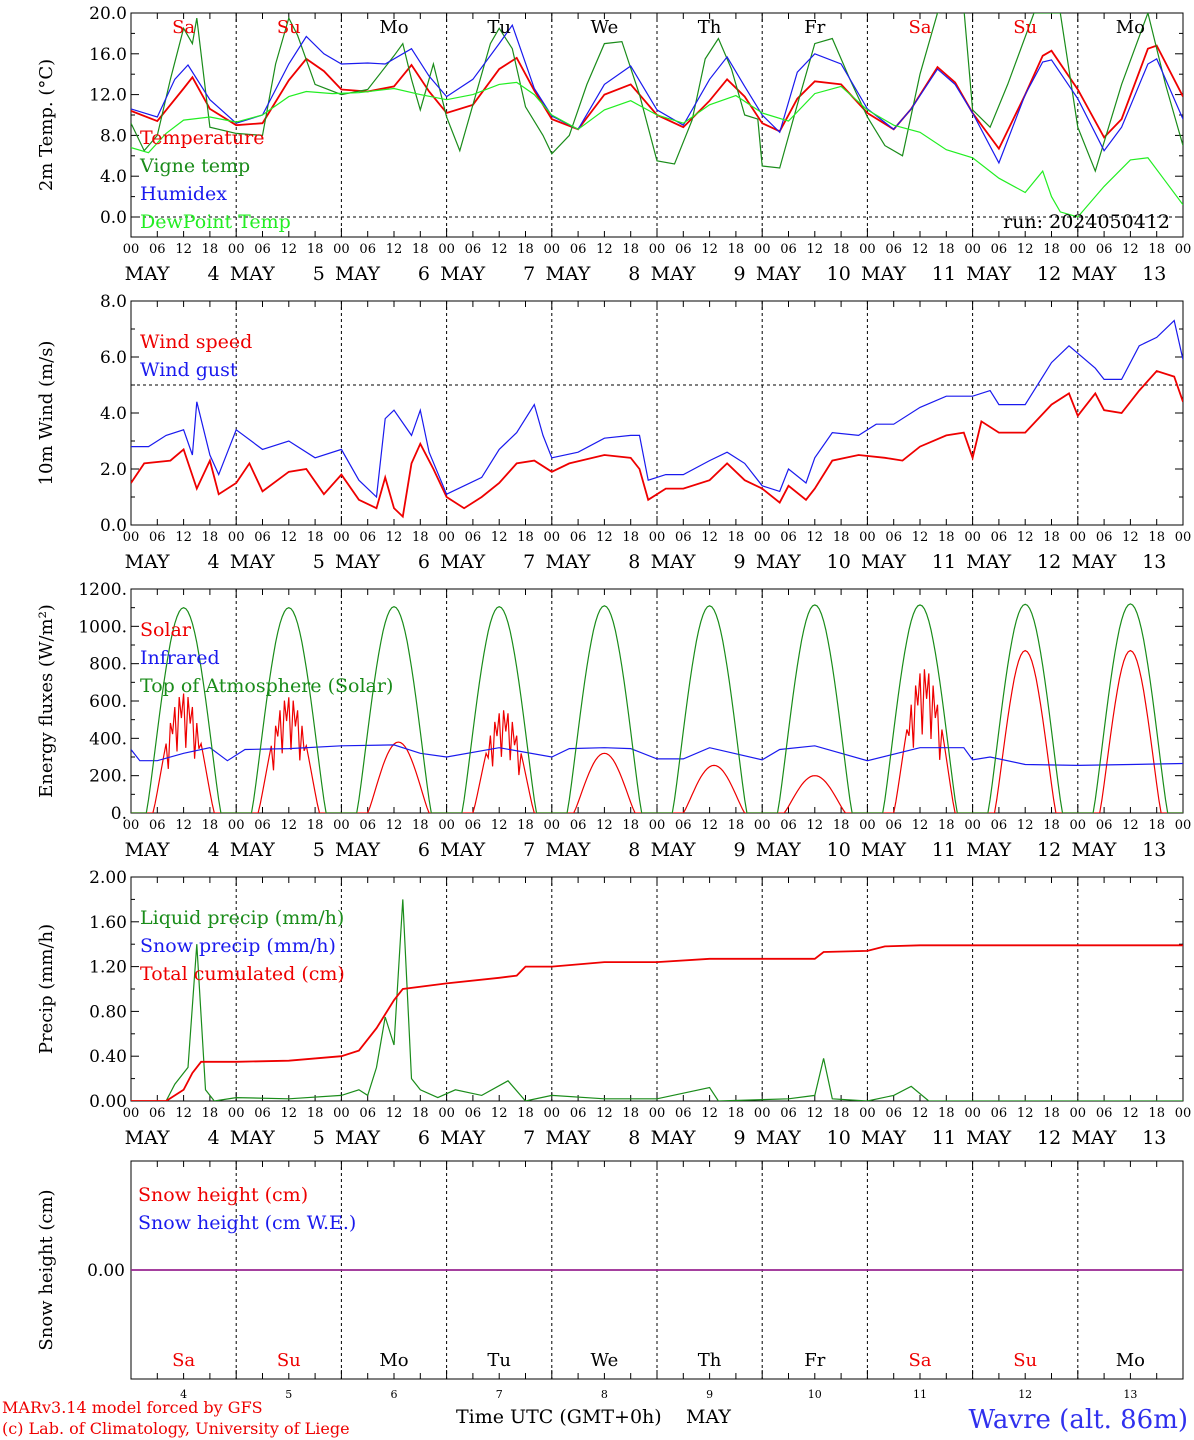 The width and height of the screenshot is (1194, 1440). Describe the element at coordinates (709, 1394) in the screenshot. I see `day-number-label: 9` at that location.